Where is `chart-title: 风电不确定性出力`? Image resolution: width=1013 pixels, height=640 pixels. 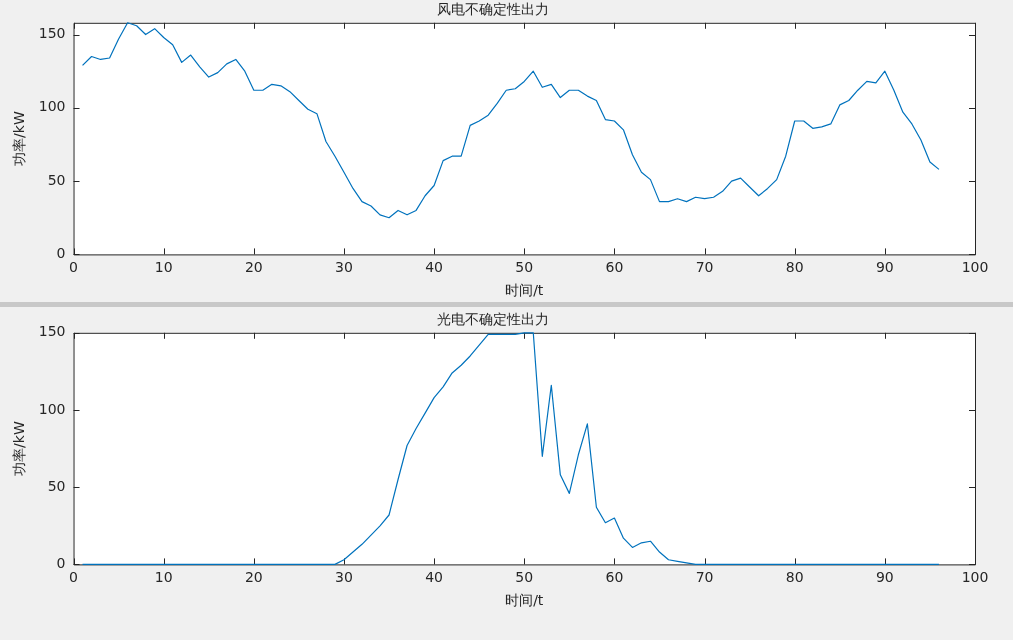
chart-title: 风电不确定性出力 is located at coordinates (492, 9).